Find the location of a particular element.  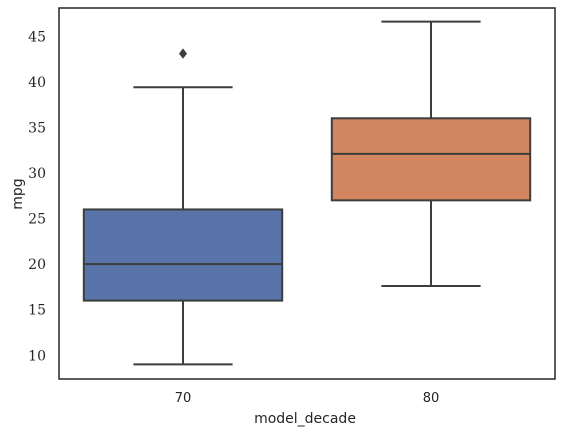

y-tick-label: 40 is located at coordinates (37, 83).